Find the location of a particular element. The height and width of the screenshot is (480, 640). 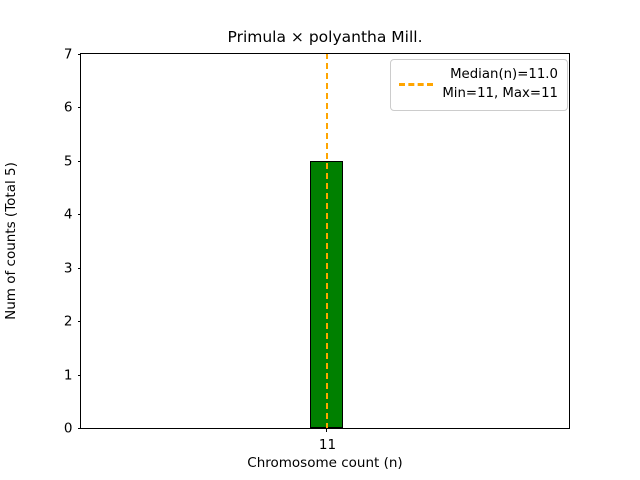

x-axis-label: Chromosome count (n) is located at coordinates (325, 463).